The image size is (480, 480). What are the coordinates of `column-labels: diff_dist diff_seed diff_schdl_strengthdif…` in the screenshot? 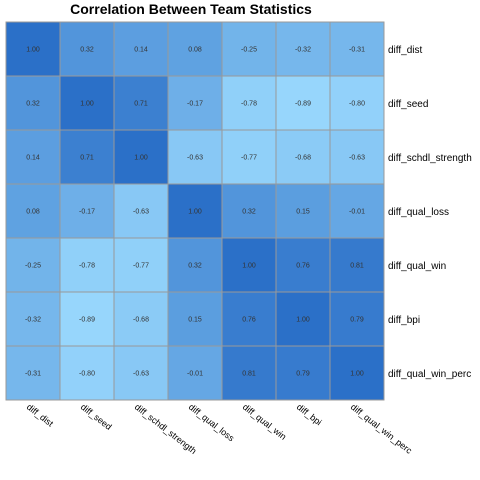 It's located at (220, 429).